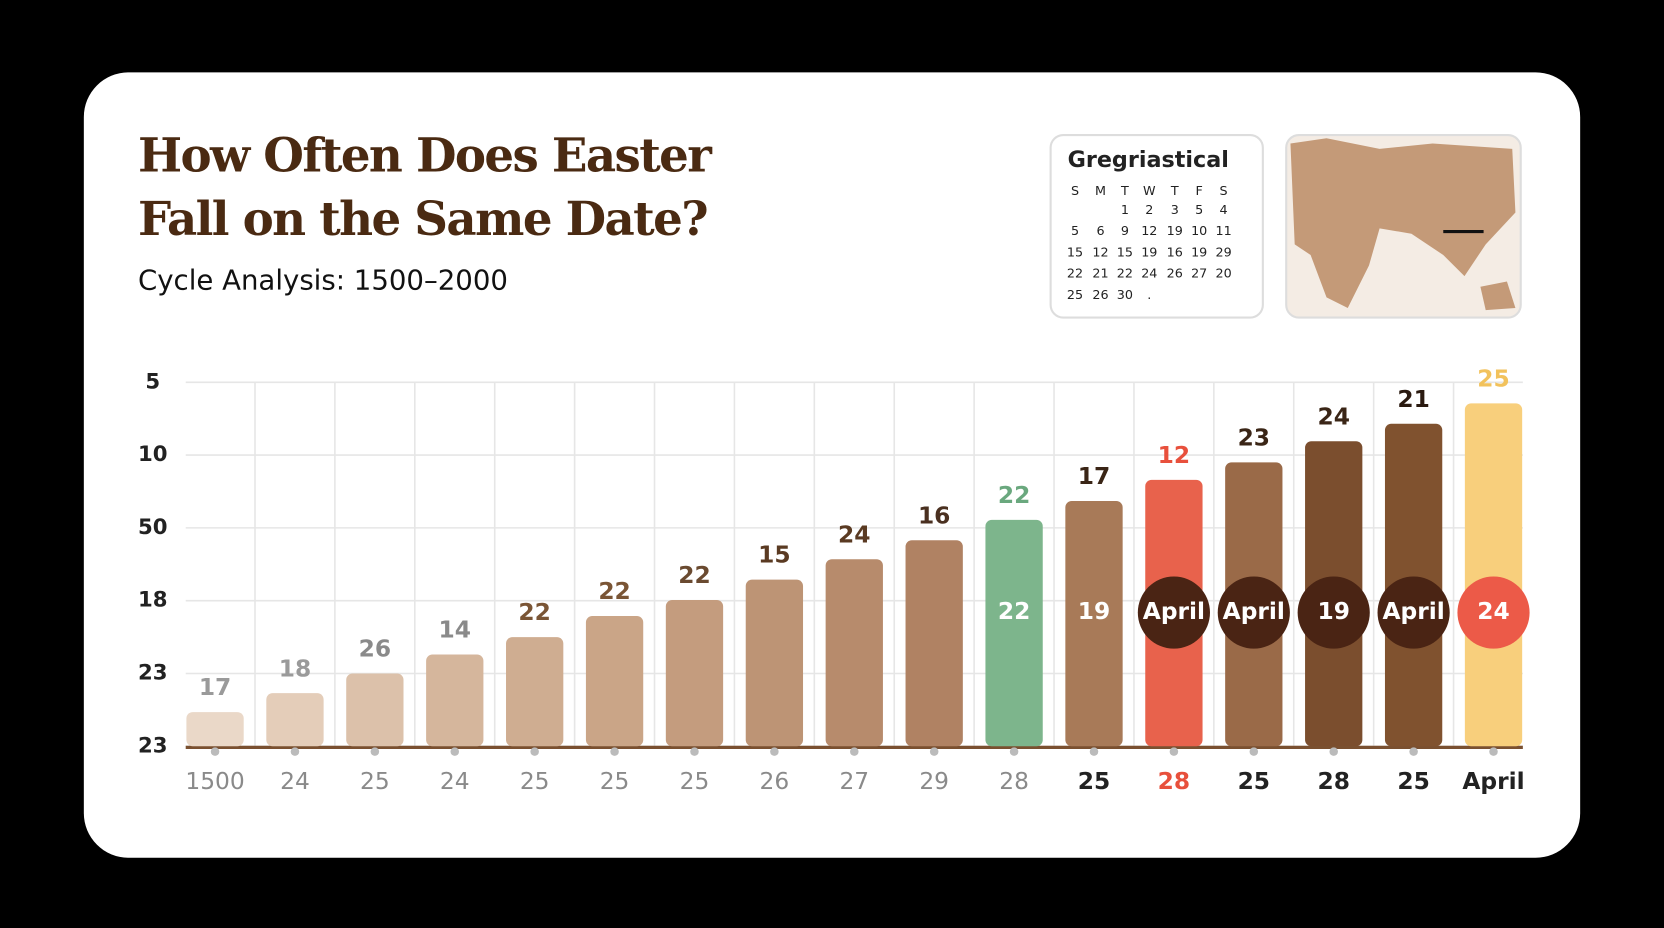 This screenshot has width=1664, height=928. What do you see at coordinates (1174, 455) in the screenshot?
I see `data-label: 12` at bounding box center [1174, 455].